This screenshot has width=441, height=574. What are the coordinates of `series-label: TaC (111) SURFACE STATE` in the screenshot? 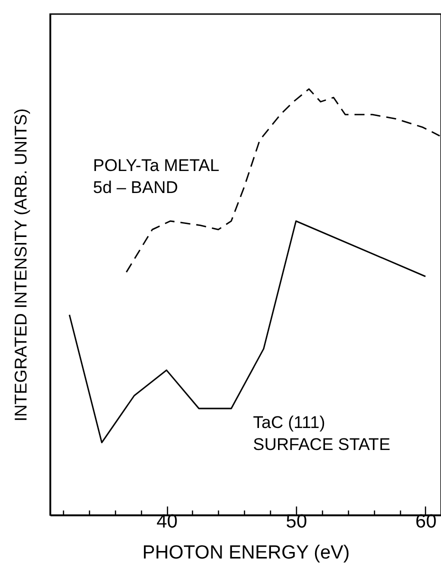 It's located at (321, 433).